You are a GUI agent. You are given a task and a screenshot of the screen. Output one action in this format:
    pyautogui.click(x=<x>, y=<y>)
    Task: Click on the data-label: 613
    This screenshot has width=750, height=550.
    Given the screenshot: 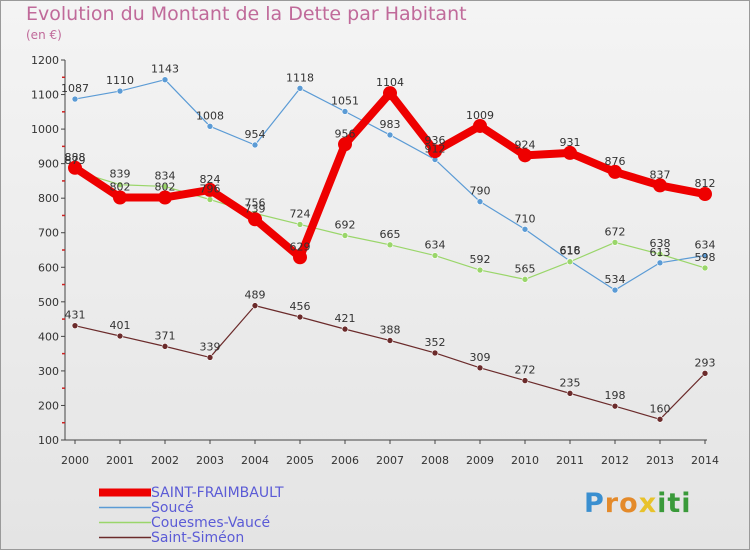 What is the action you would take?
    pyautogui.click(x=660, y=252)
    